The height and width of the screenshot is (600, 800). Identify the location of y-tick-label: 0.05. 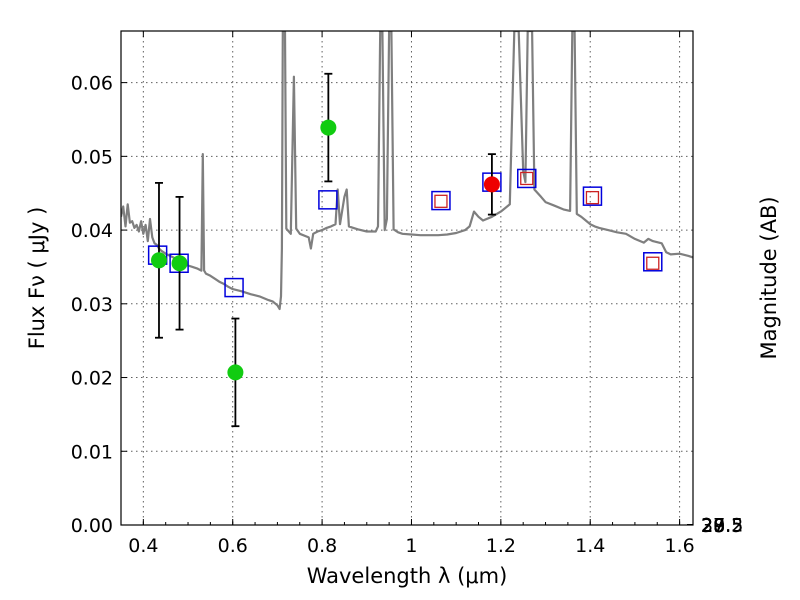
(92, 157).